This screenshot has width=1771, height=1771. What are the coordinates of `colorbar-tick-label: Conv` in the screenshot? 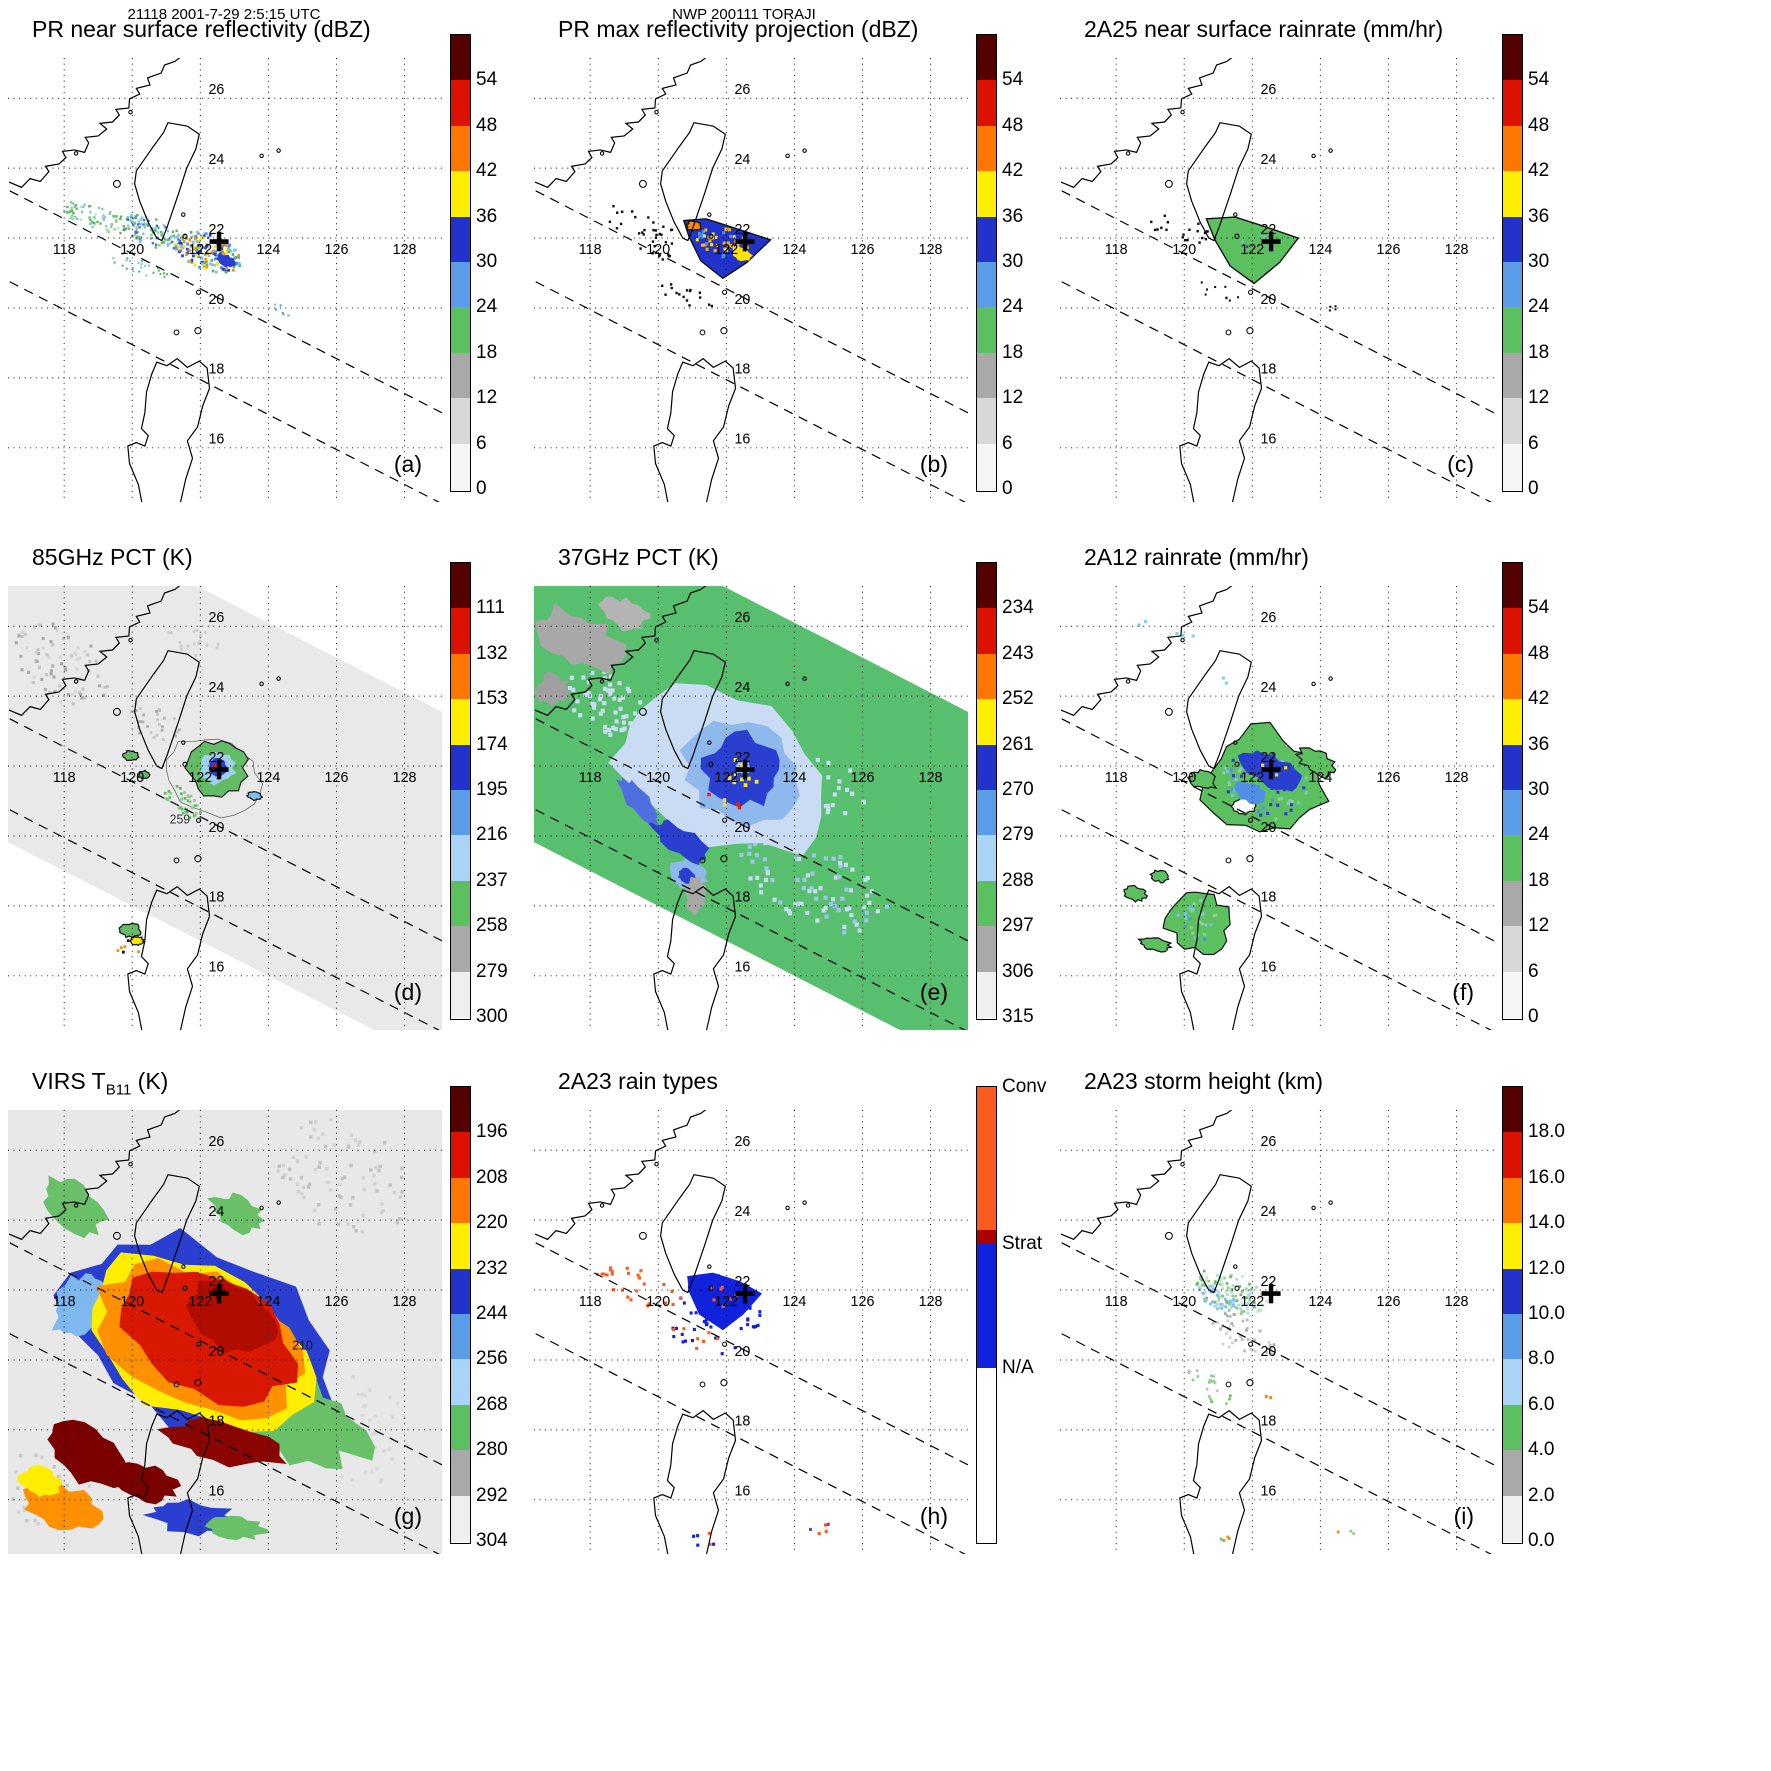 It's located at (1024, 1086).